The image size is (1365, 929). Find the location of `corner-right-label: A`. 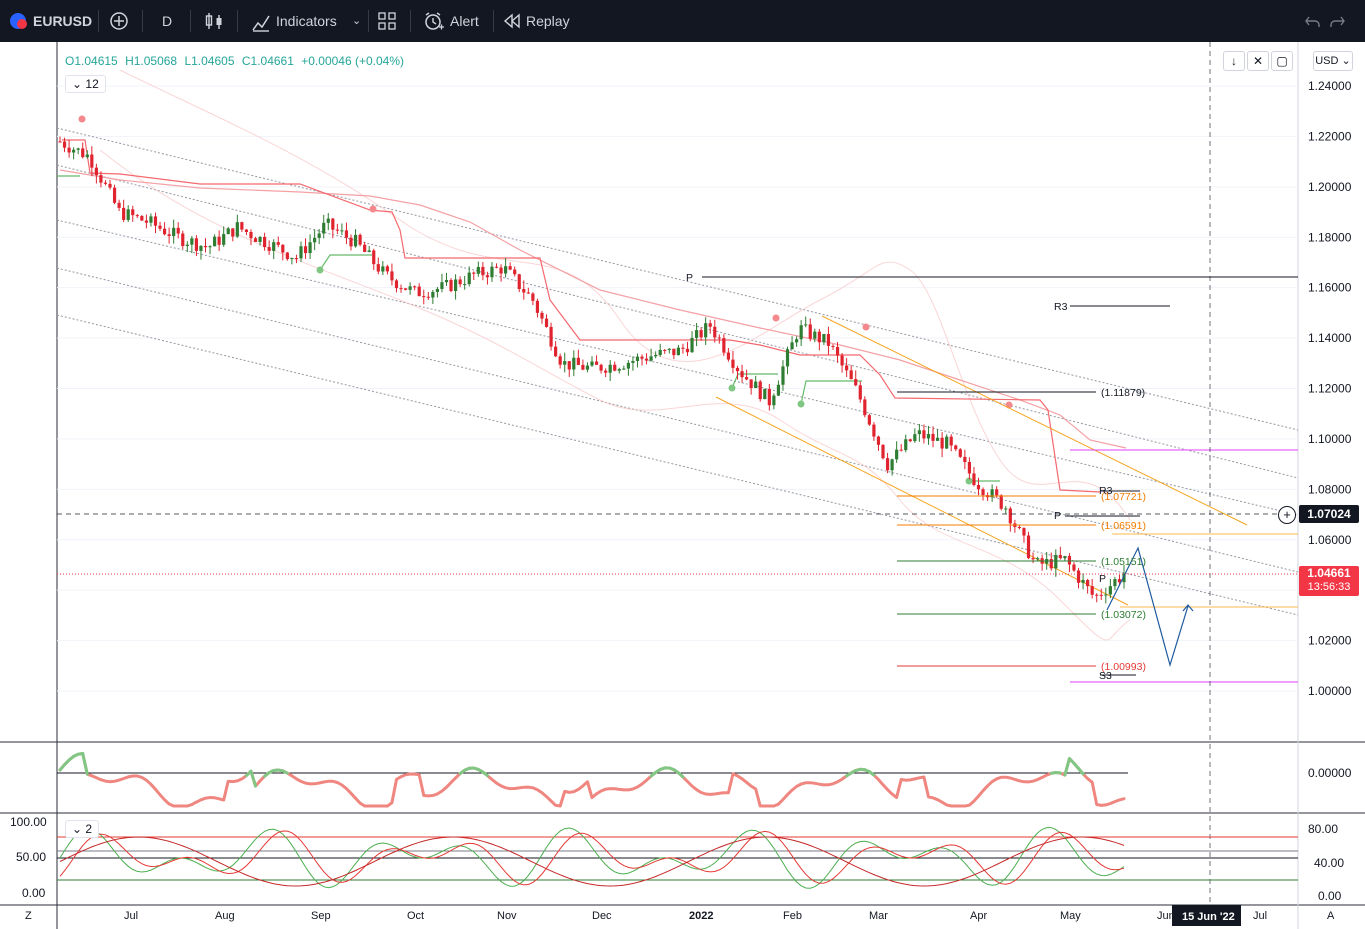

corner-right-label: A is located at coordinates (1331, 916).